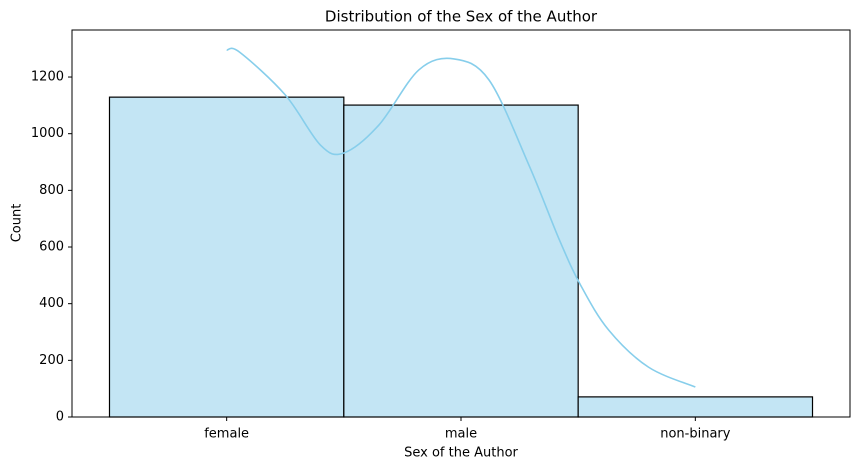  I want to click on x-tick-label: male, so click(461, 434).